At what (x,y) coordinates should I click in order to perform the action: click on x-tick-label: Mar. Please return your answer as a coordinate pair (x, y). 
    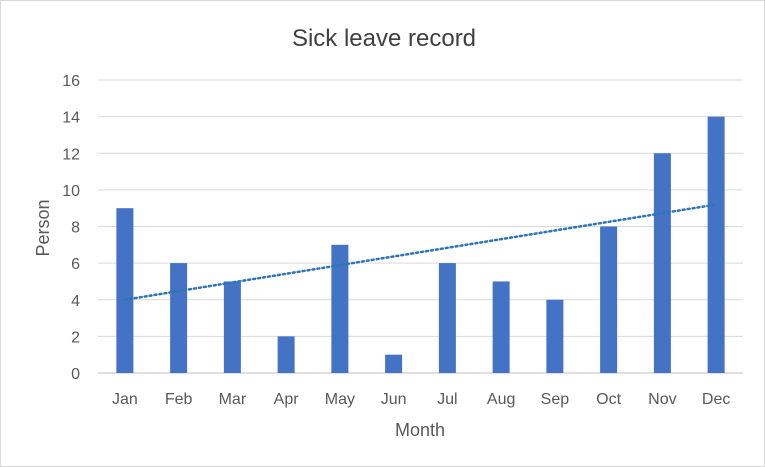
    Looking at the image, I should click on (233, 399).